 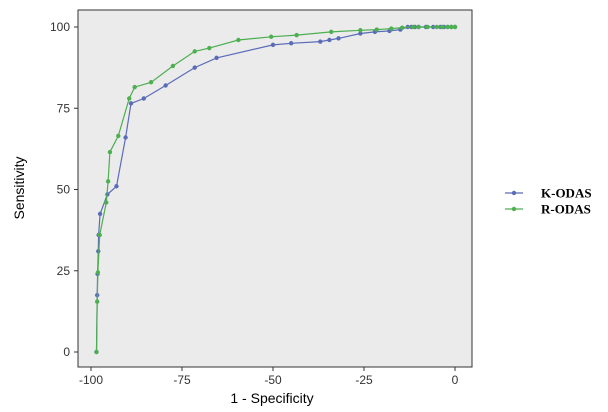 I want to click on y-tick-label: 50, so click(x=64, y=190).